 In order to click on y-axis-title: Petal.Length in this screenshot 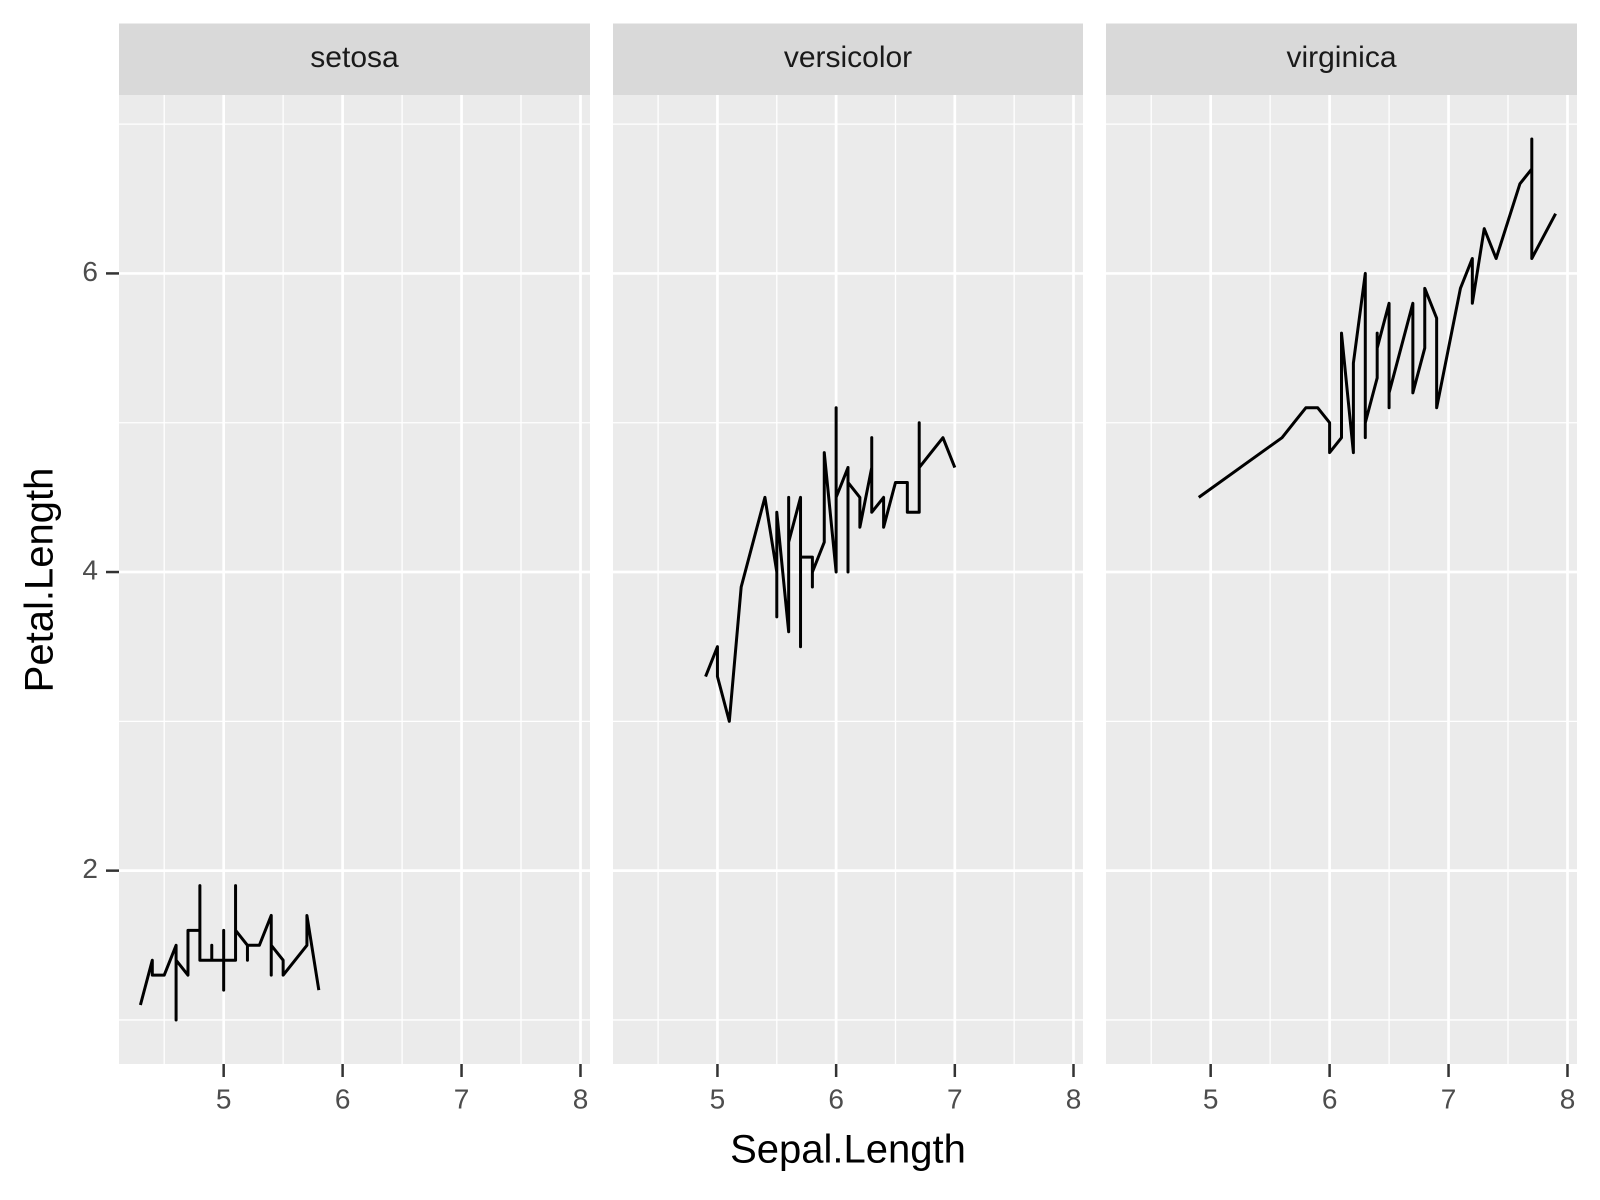, I will do `click(40, 580)`.